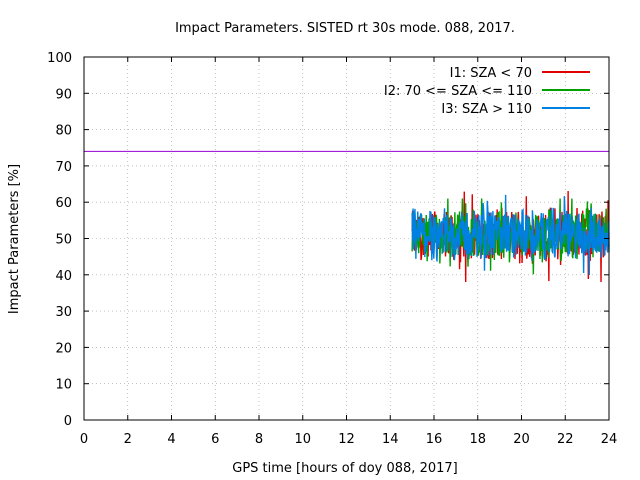 The width and height of the screenshot is (640, 480). What do you see at coordinates (346, 439) in the screenshot?
I see `x-tick-label: 12` at bounding box center [346, 439].